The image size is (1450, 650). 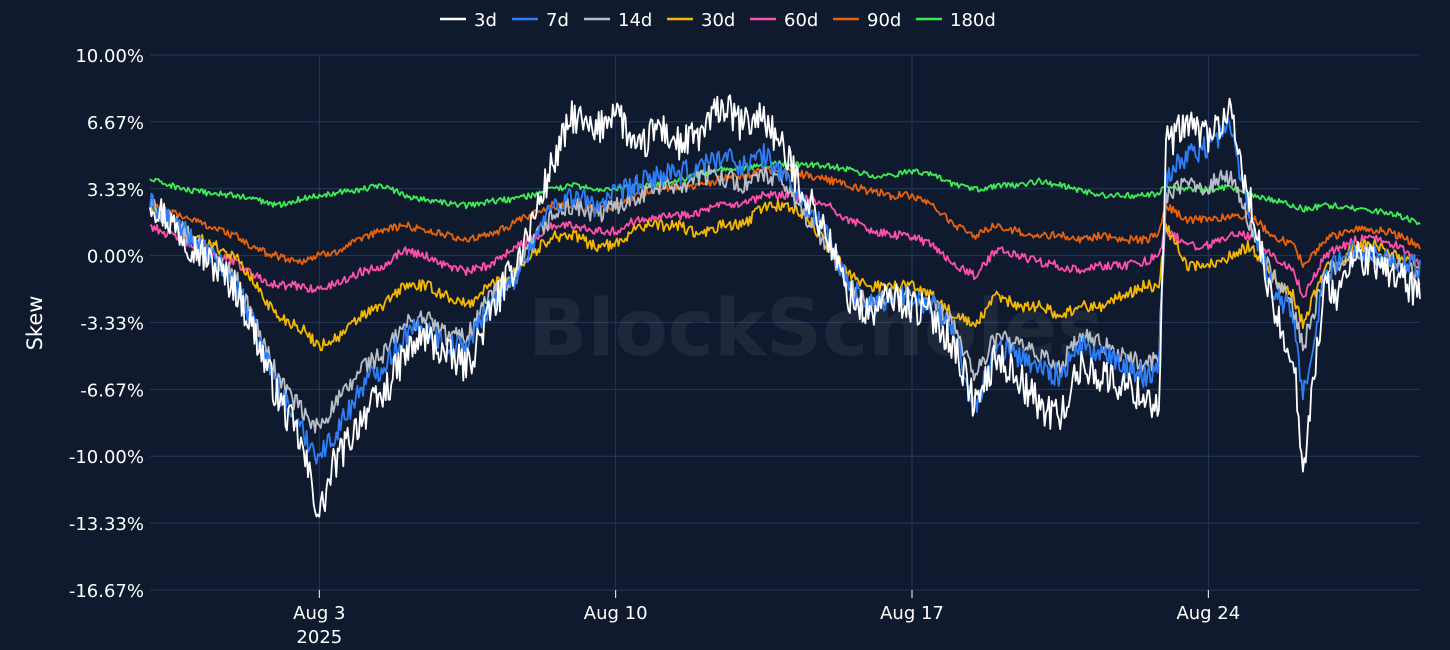 I want to click on legend-label: 60d, so click(x=801, y=20).